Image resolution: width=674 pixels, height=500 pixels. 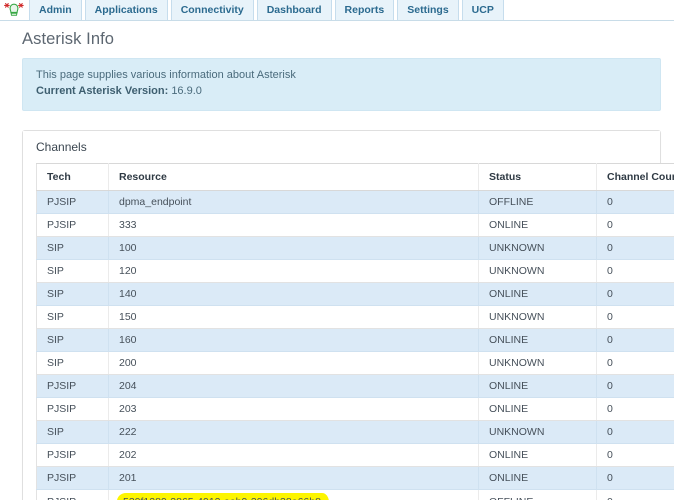 I want to click on table-row: PJSIP 333 ONLINE 0, so click(x=355, y=224).